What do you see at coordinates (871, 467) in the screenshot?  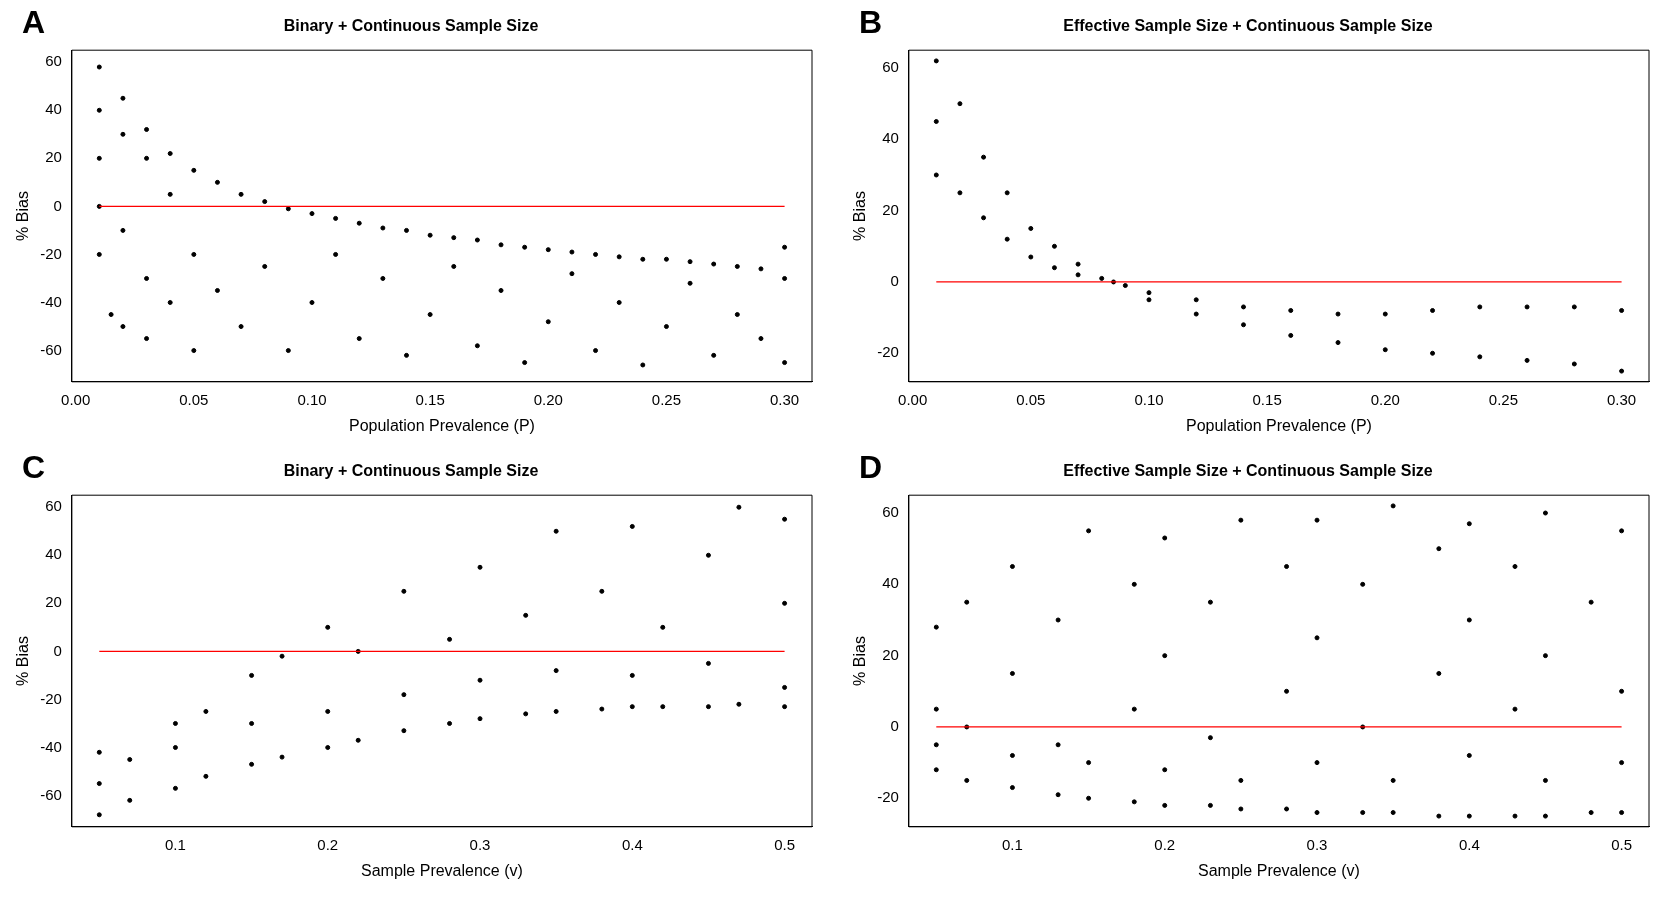 I see `text: D` at bounding box center [871, 467].